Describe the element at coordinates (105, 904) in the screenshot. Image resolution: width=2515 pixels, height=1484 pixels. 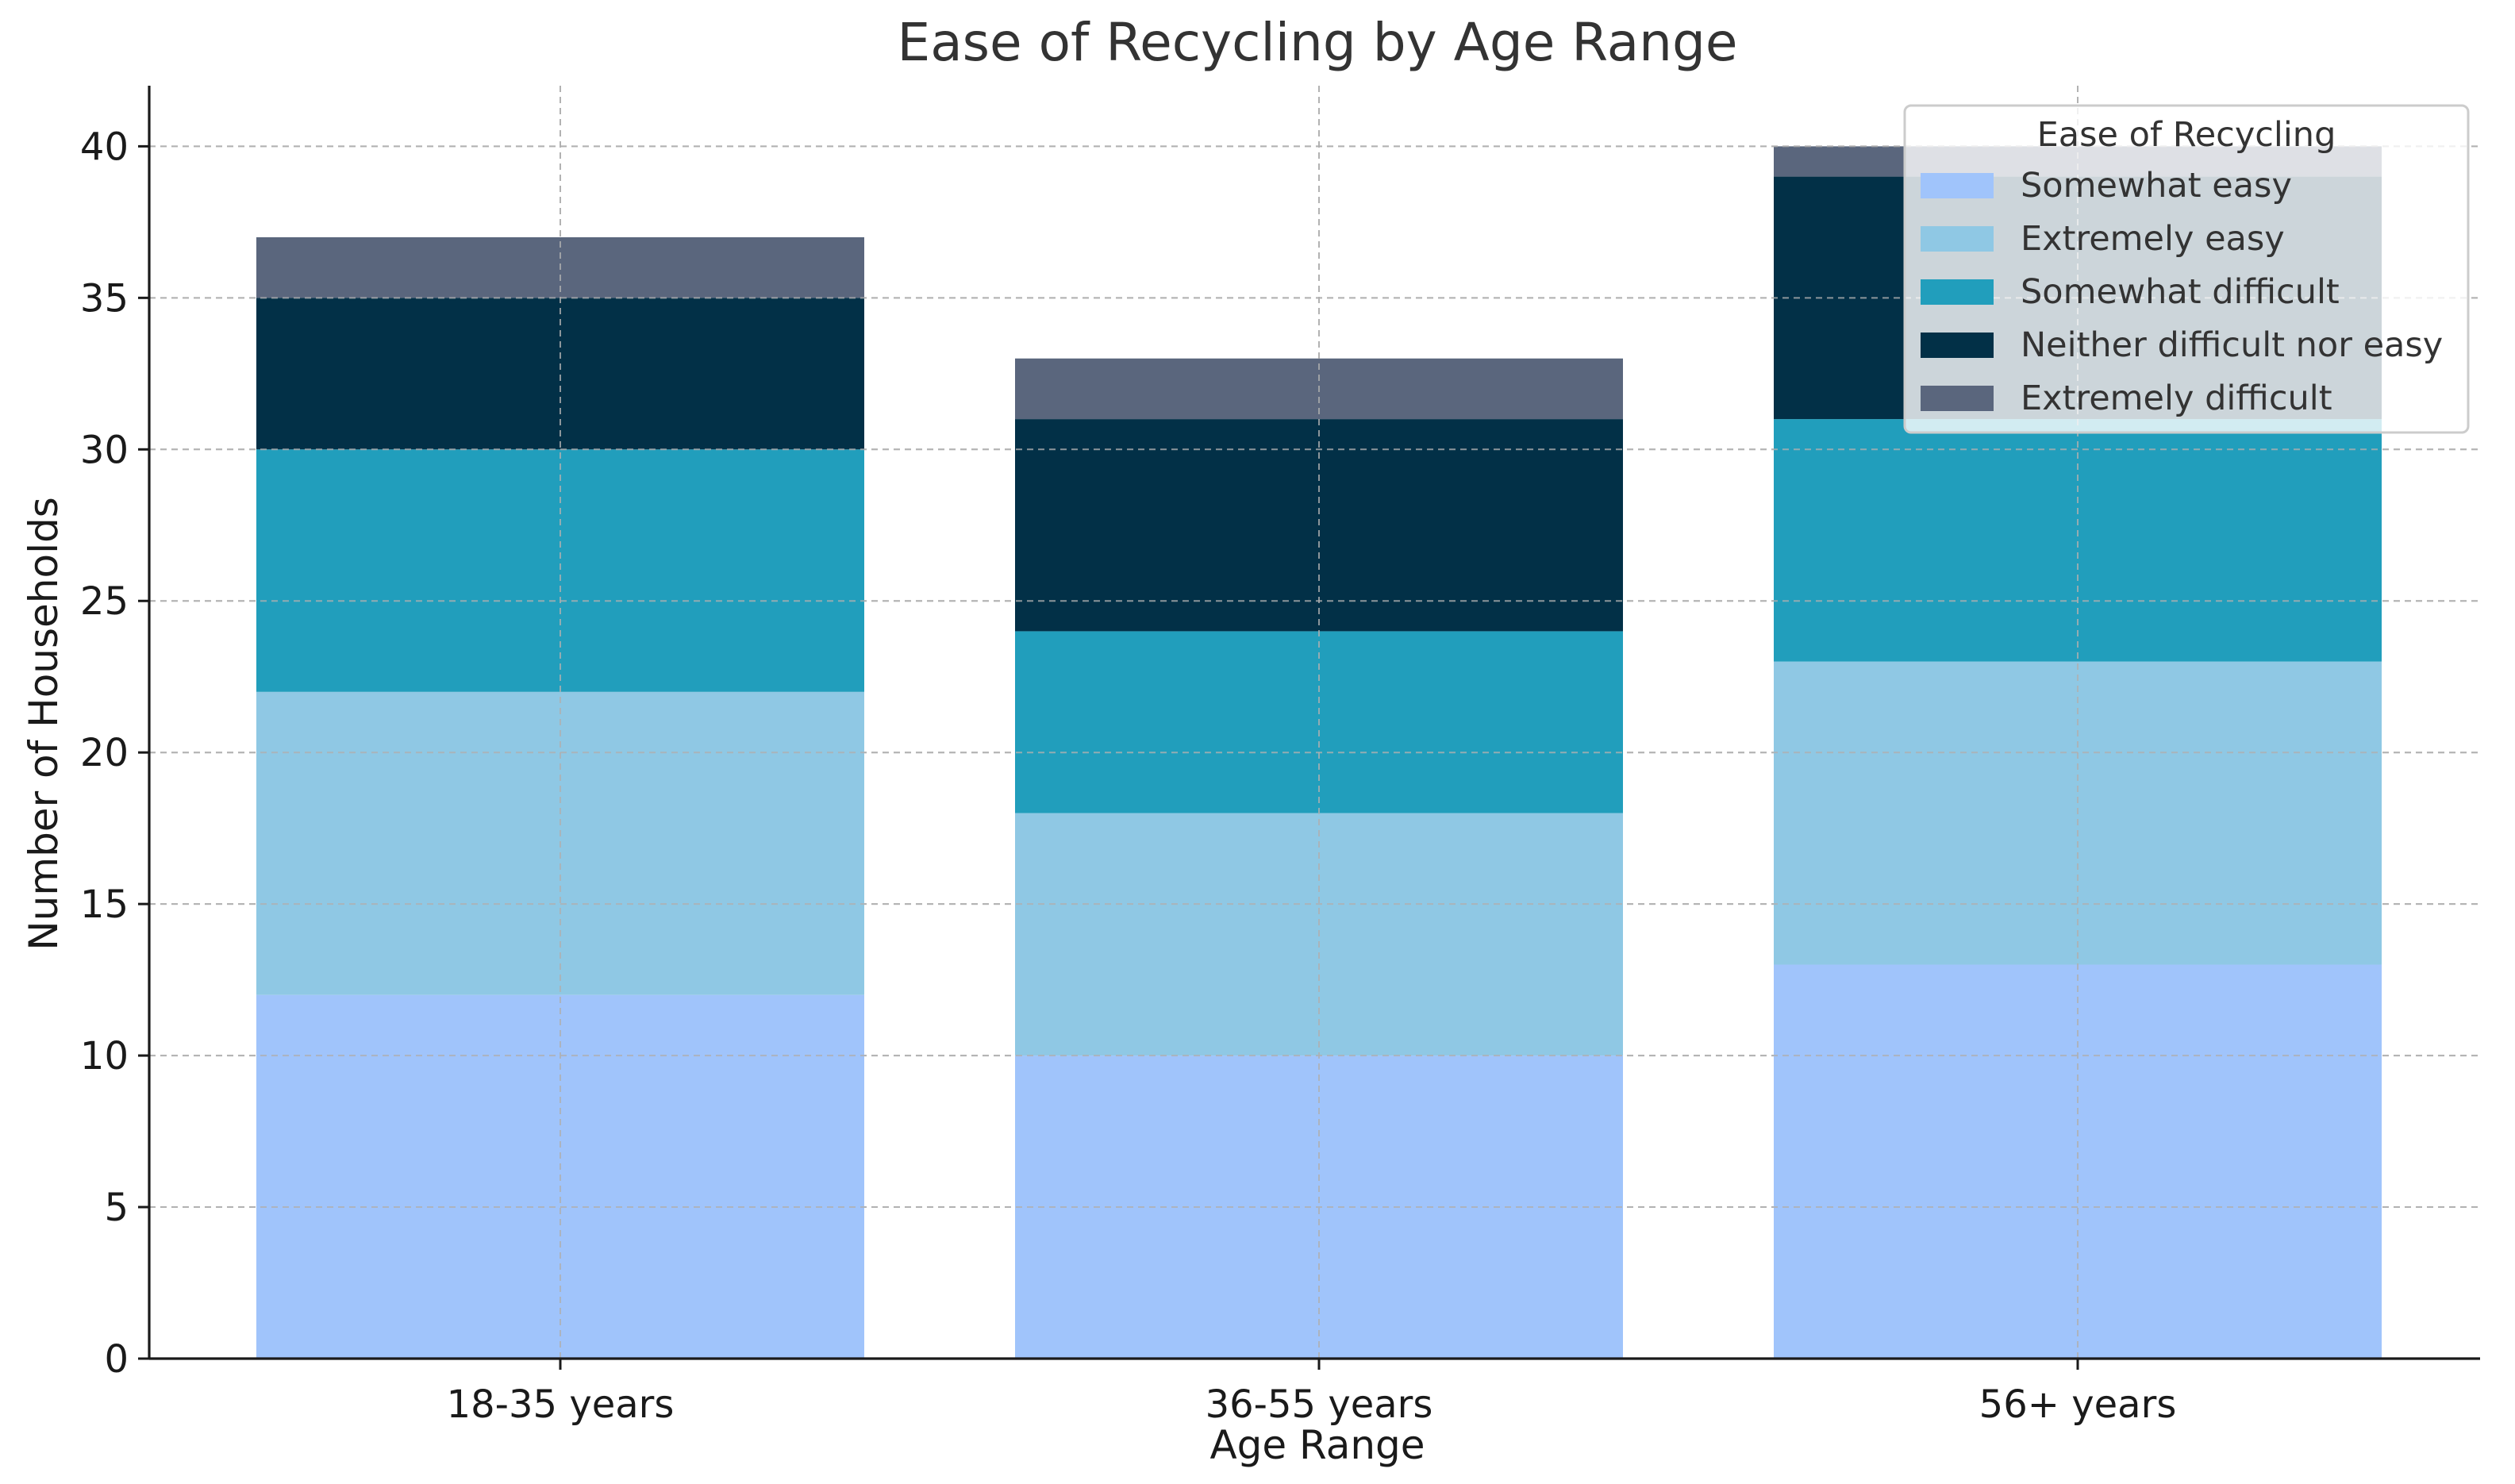
I see `y-tick-label: 15` at that location.